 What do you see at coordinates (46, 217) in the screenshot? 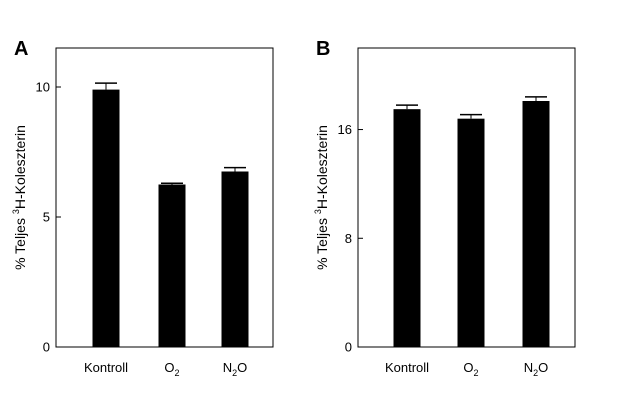
I see `y-tick-label: 5` at bounding box center [46, 217].